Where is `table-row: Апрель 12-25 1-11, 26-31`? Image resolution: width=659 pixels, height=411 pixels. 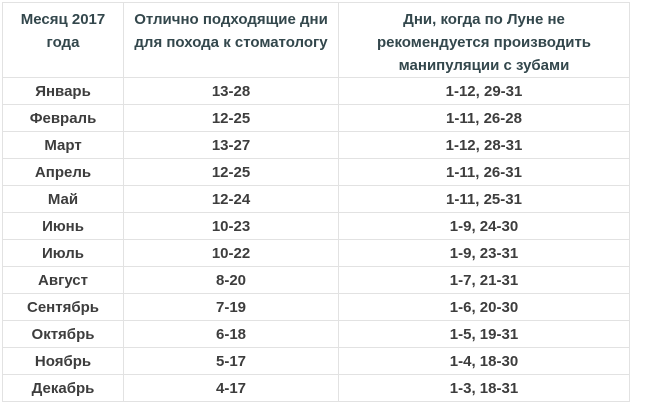
table-row: Апрель 12-25 1-11, 26-31 is located at coordinates (316, 172).